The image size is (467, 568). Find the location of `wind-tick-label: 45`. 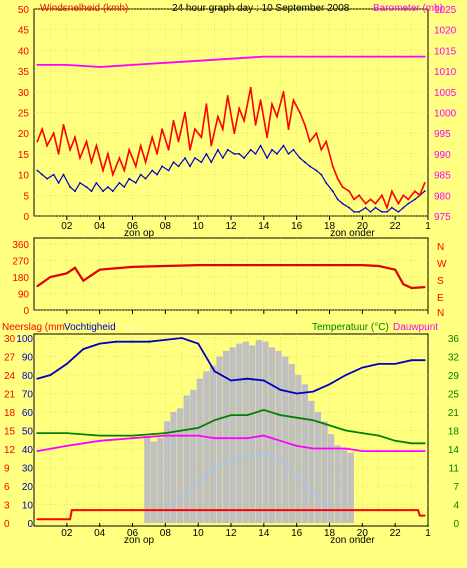

wind-tick-label: 45 is located at coordinates (24, 31).